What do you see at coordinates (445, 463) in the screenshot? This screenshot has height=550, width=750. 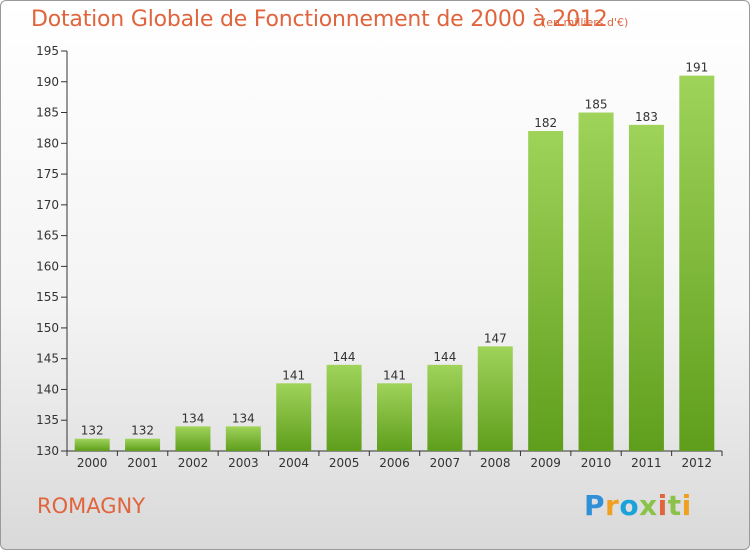 I see `x-tick-label: 2007` at bounding box center [445, 463].